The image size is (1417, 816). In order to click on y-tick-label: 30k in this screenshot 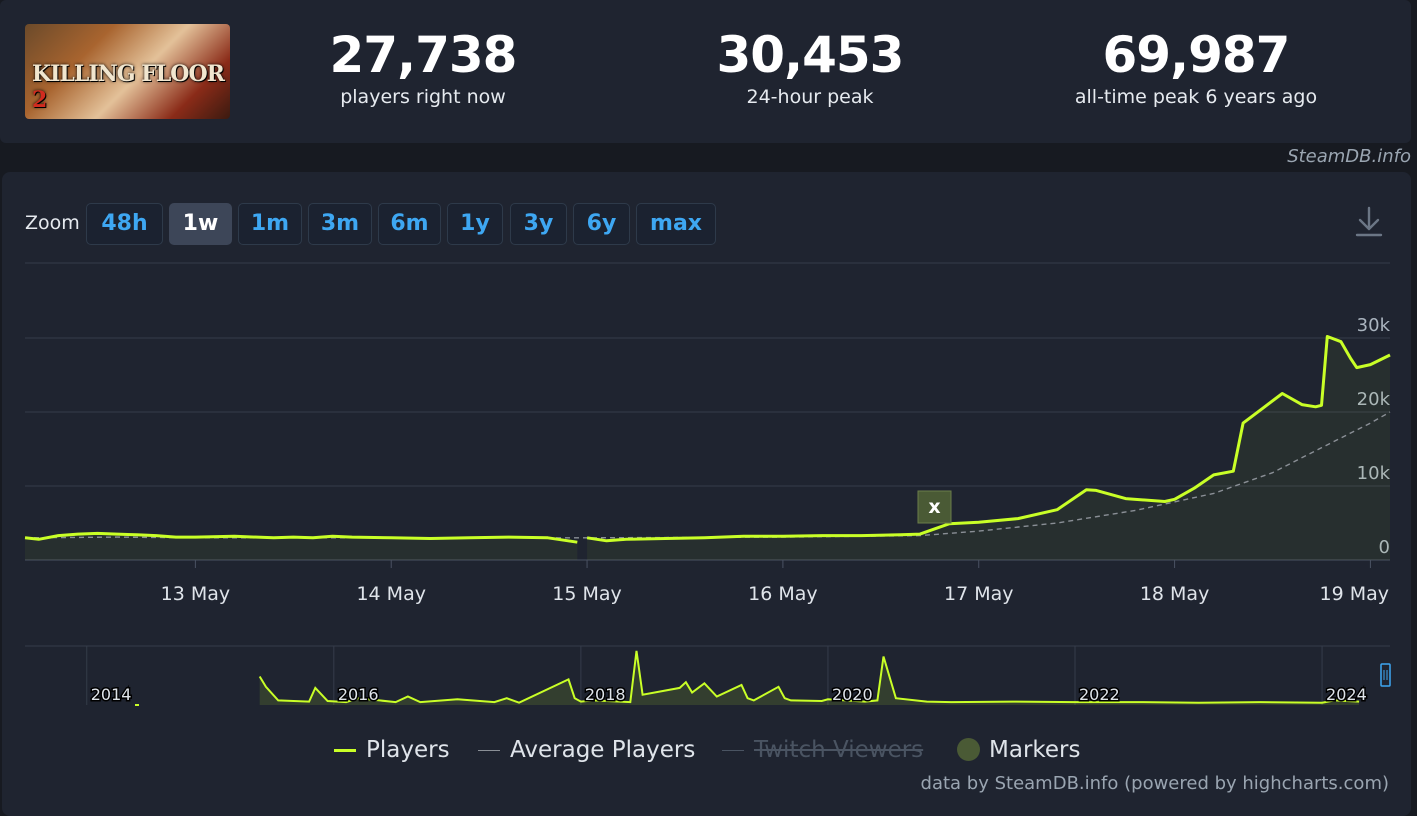, I will do `click(1374, 325)`.